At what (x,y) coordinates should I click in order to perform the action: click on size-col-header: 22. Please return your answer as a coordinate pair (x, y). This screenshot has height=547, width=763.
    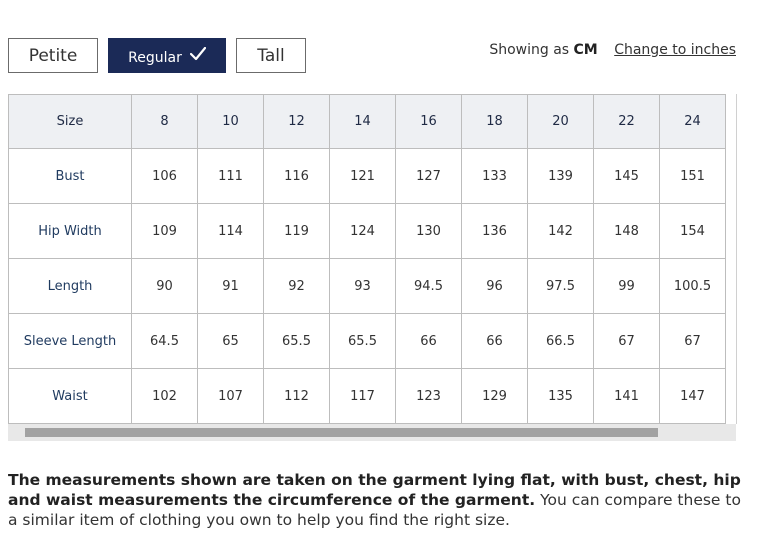
    Looking at the image, I should click on (626, 121).